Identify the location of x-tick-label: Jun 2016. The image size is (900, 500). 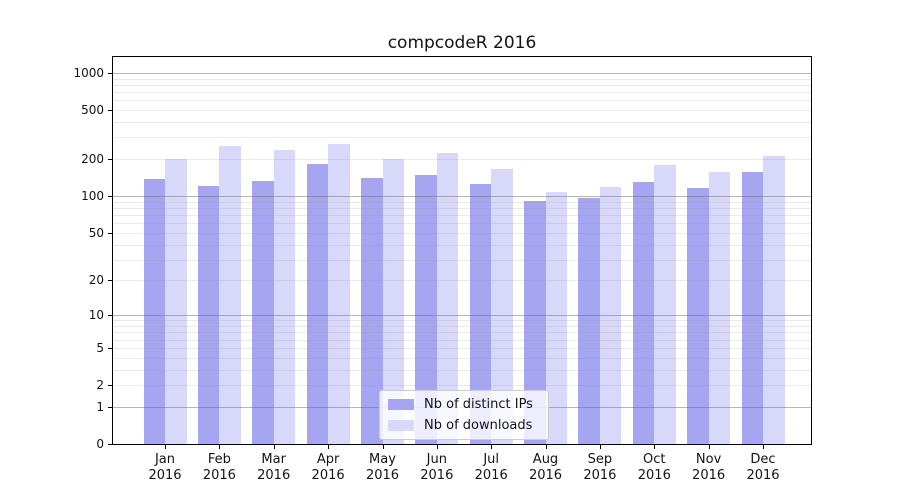
(437, 468).